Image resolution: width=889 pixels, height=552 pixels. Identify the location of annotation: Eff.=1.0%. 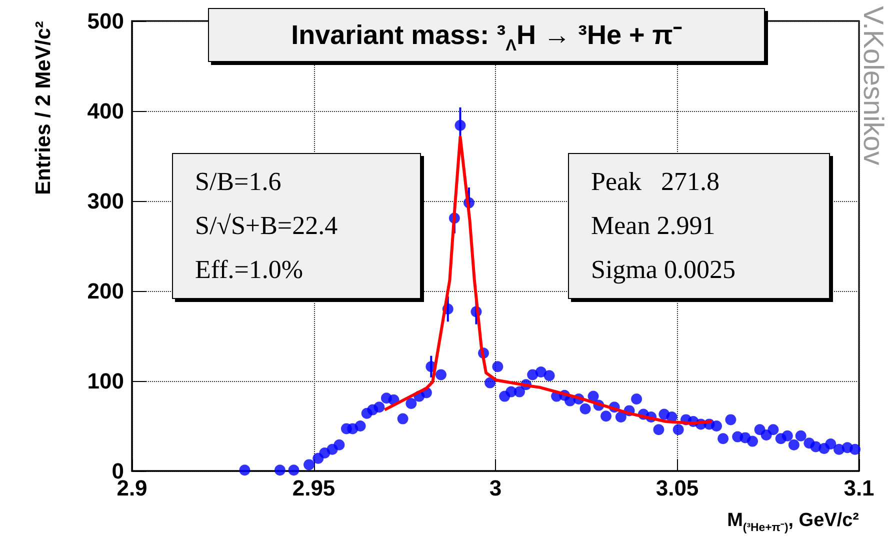
(249, 270).